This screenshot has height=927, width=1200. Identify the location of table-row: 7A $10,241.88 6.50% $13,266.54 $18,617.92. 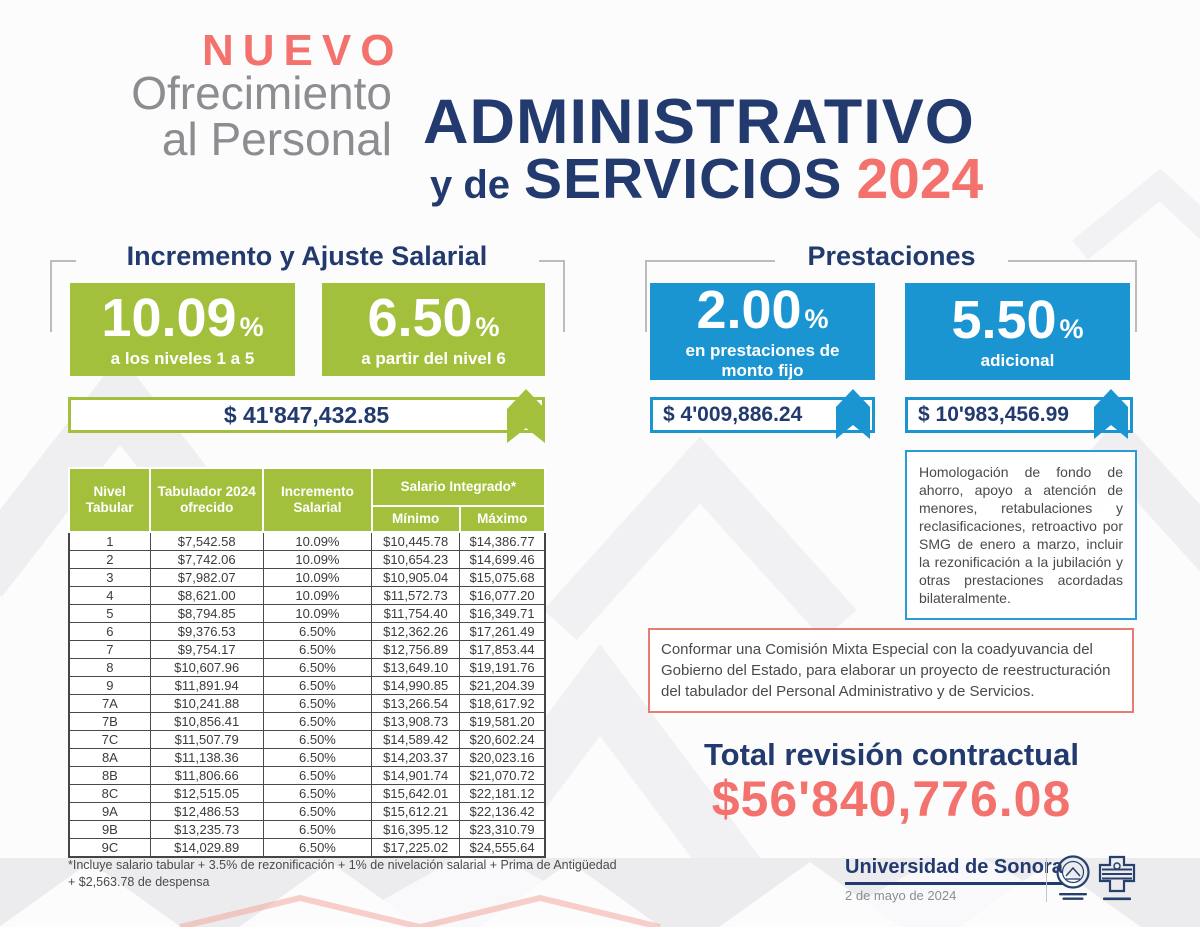
(307, 703).